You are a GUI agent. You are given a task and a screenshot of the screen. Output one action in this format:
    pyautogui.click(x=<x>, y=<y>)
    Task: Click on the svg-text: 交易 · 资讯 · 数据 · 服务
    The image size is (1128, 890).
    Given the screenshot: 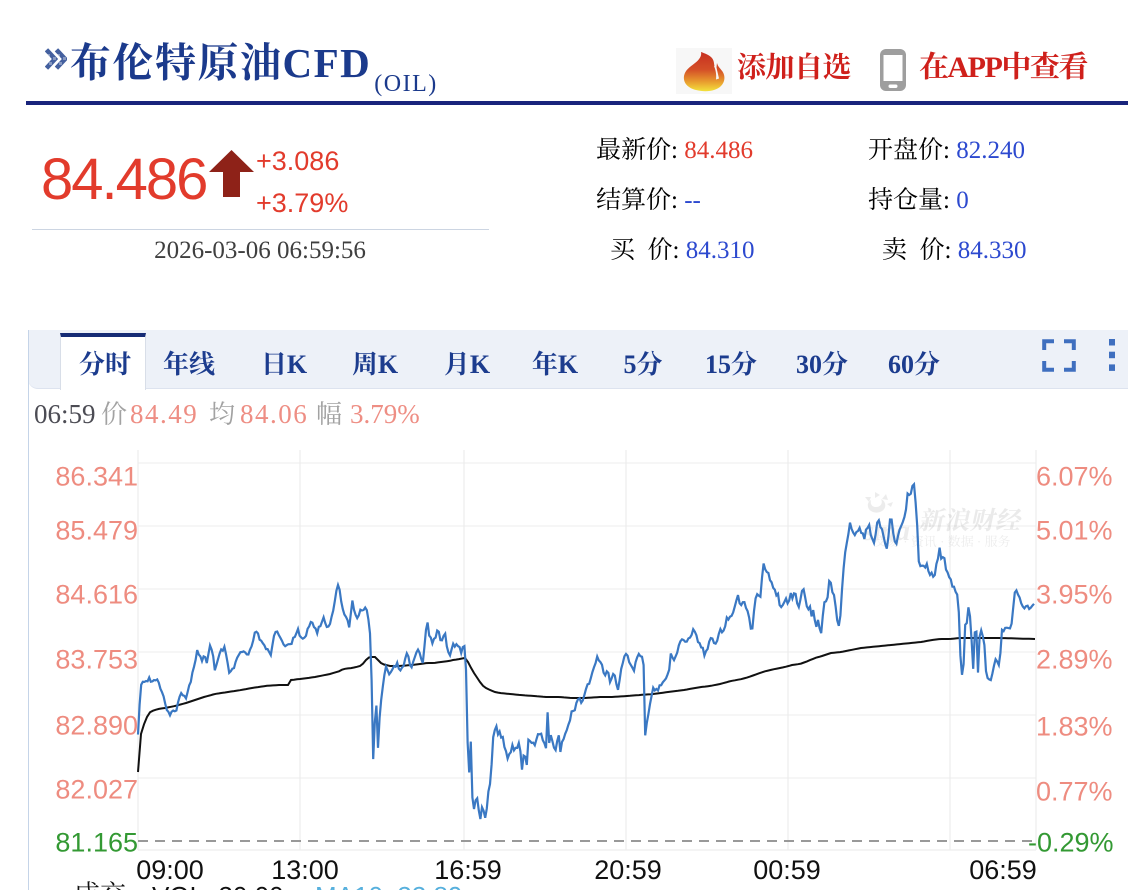 What is the action you would take?
    pyautogui.click(x=942, y=541)
    